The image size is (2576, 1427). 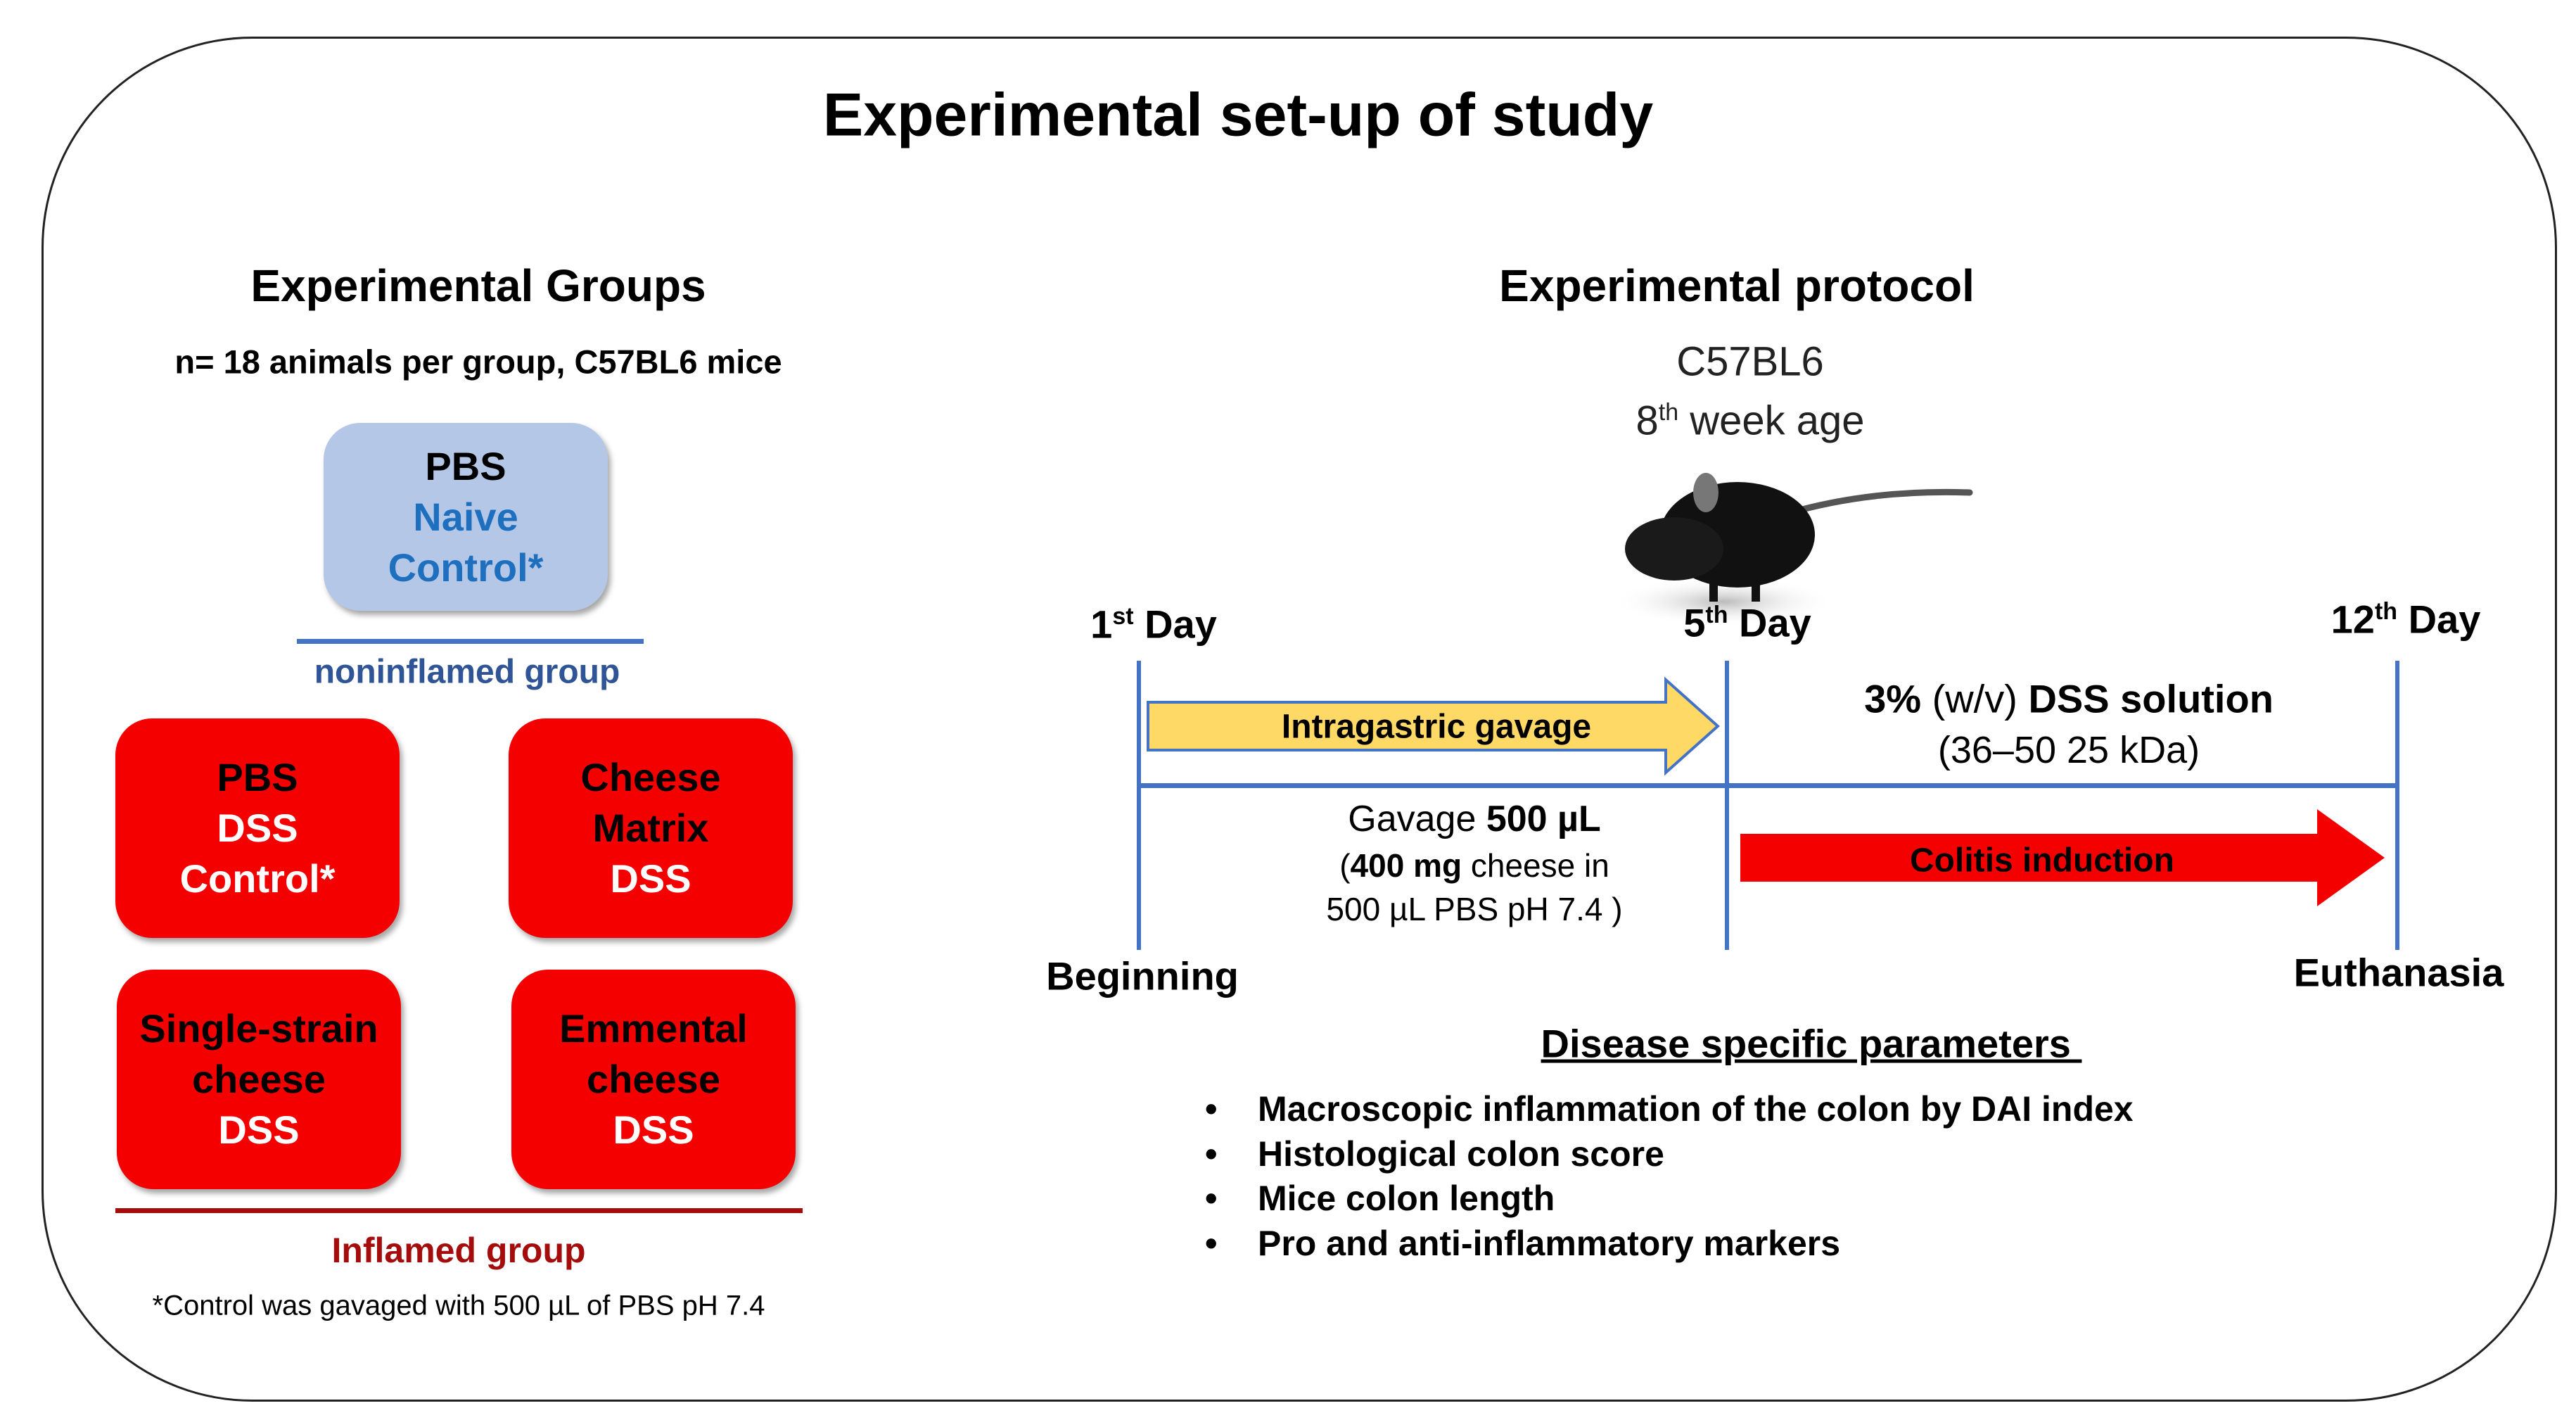 I want to click on day-sup: st, so click(x=1123, y=616).